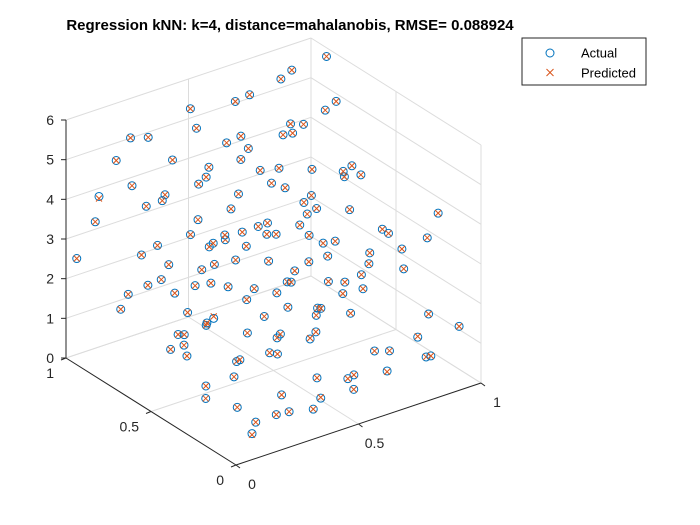  Describe the element at coordinates (50, 120) in the screenshot. I see `z-tick-label: 6` at that location.